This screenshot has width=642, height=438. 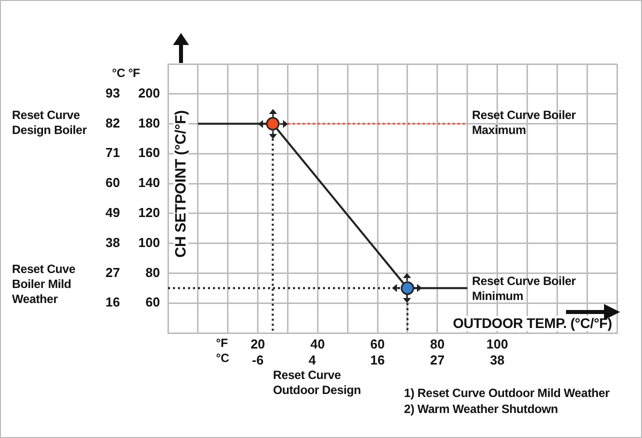 I want to click on y2-tick-label: 71, so click(x=113, y=152).